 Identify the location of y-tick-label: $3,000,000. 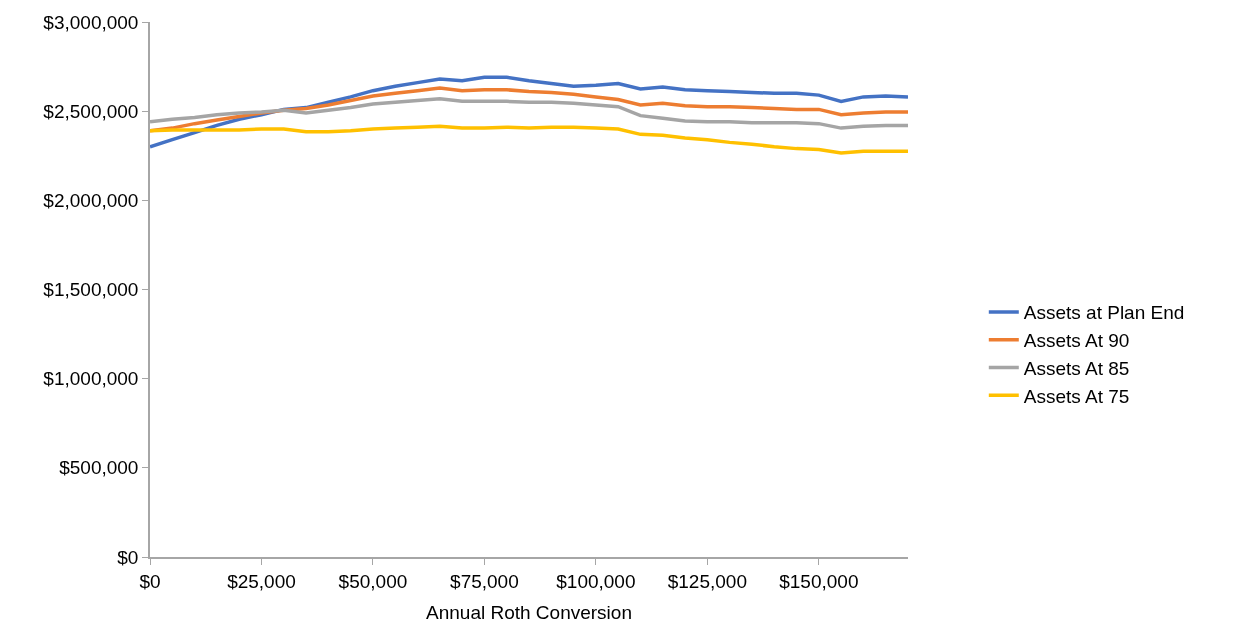
(91, 22).